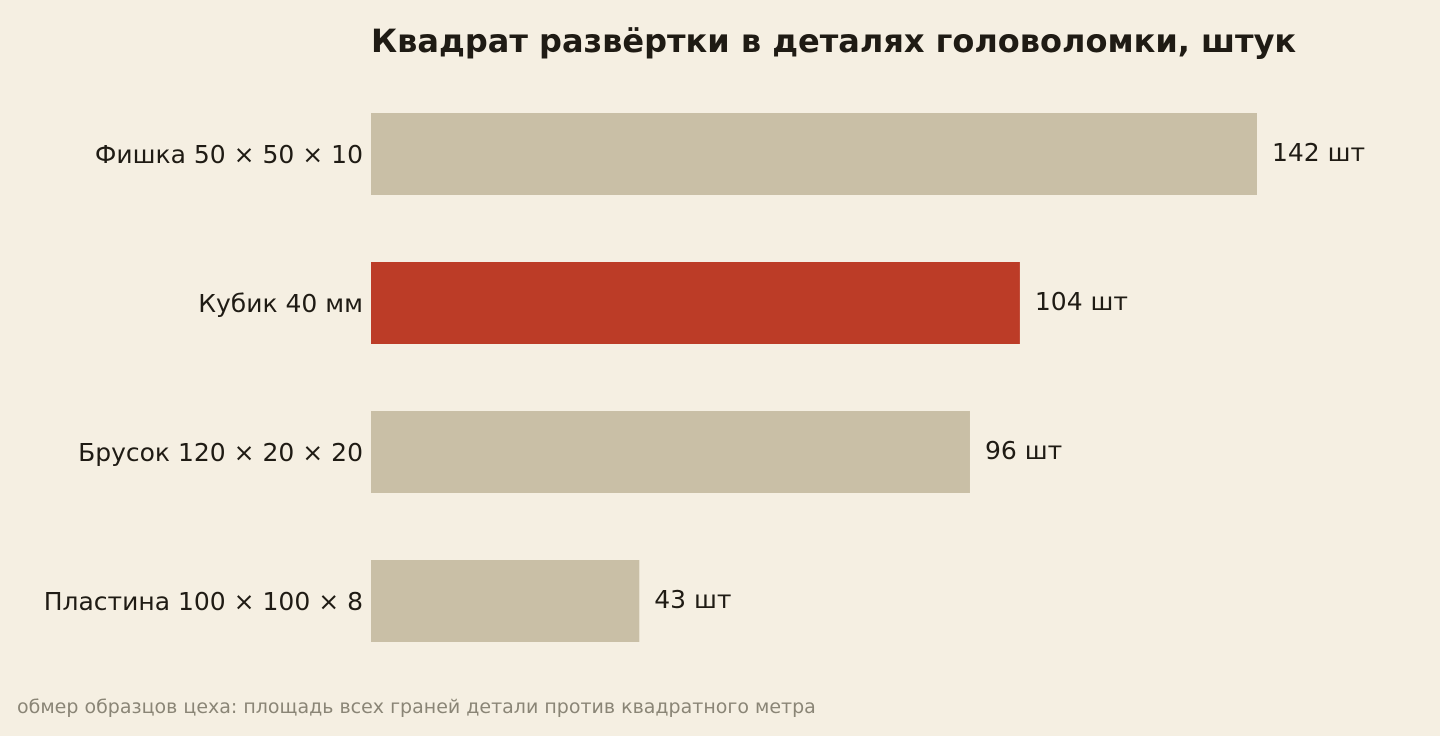 Image resolution: width=1440 pixels, height=736 pixels. Describe the element at coordinates (229, 154) in the screenshot. I see `category-label-0: Фишка 50 × 50 × 10` at that location.